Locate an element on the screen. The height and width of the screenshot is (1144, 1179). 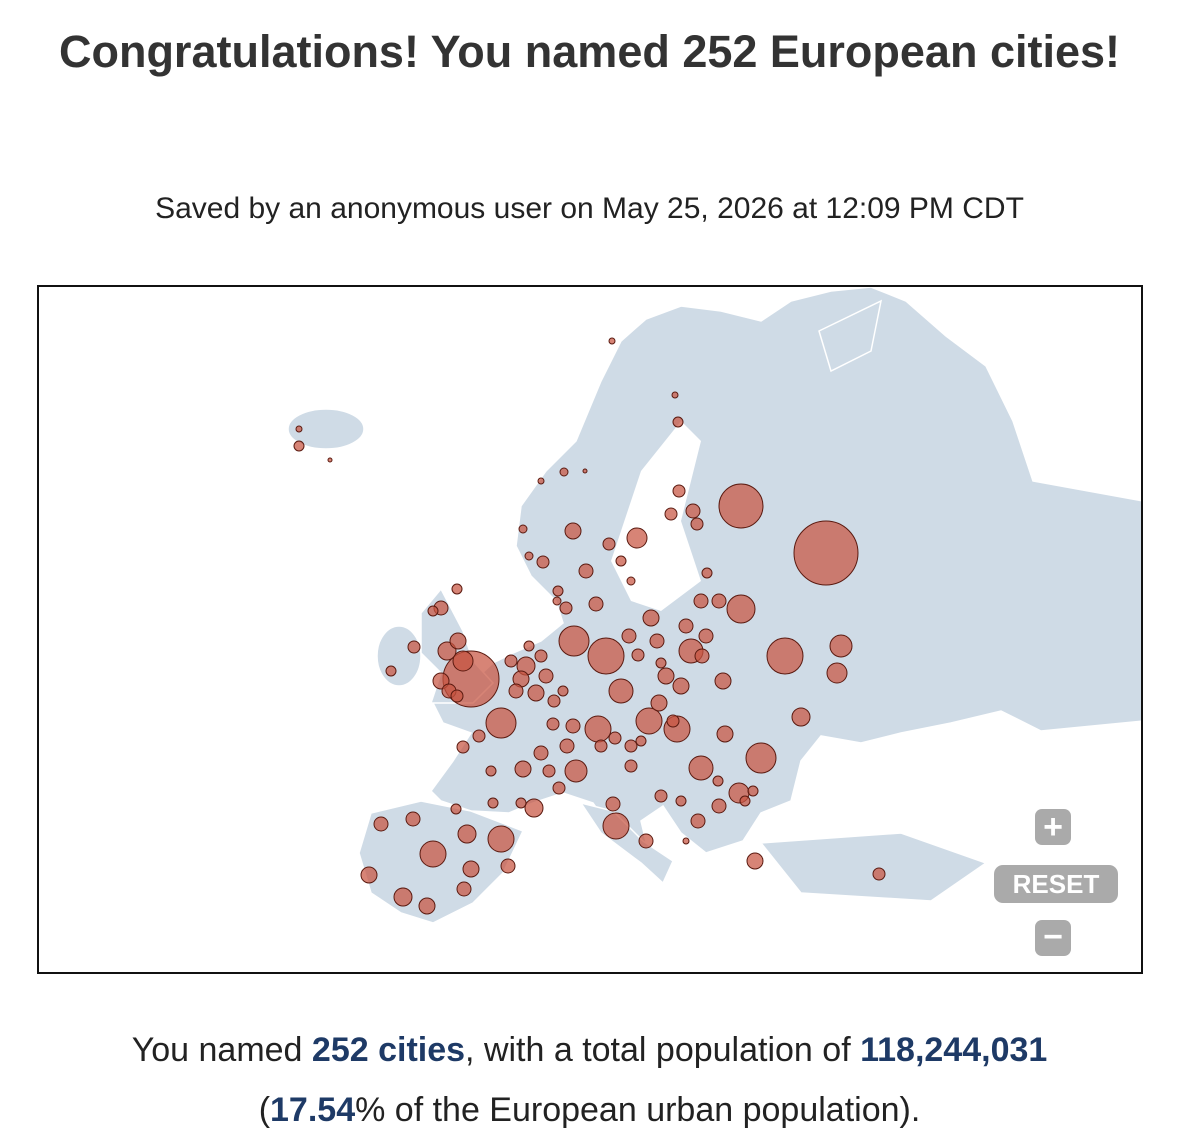
baltic-sea is located at coordinates (656, 516).